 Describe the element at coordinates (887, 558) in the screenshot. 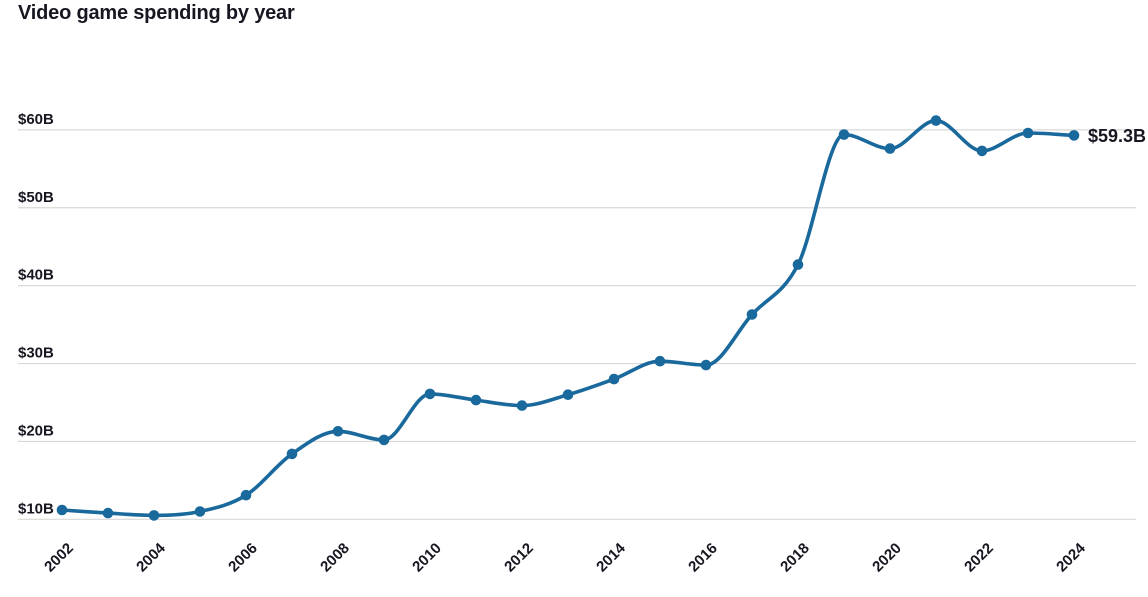

I see `x-tick-label: 2020` at that location.